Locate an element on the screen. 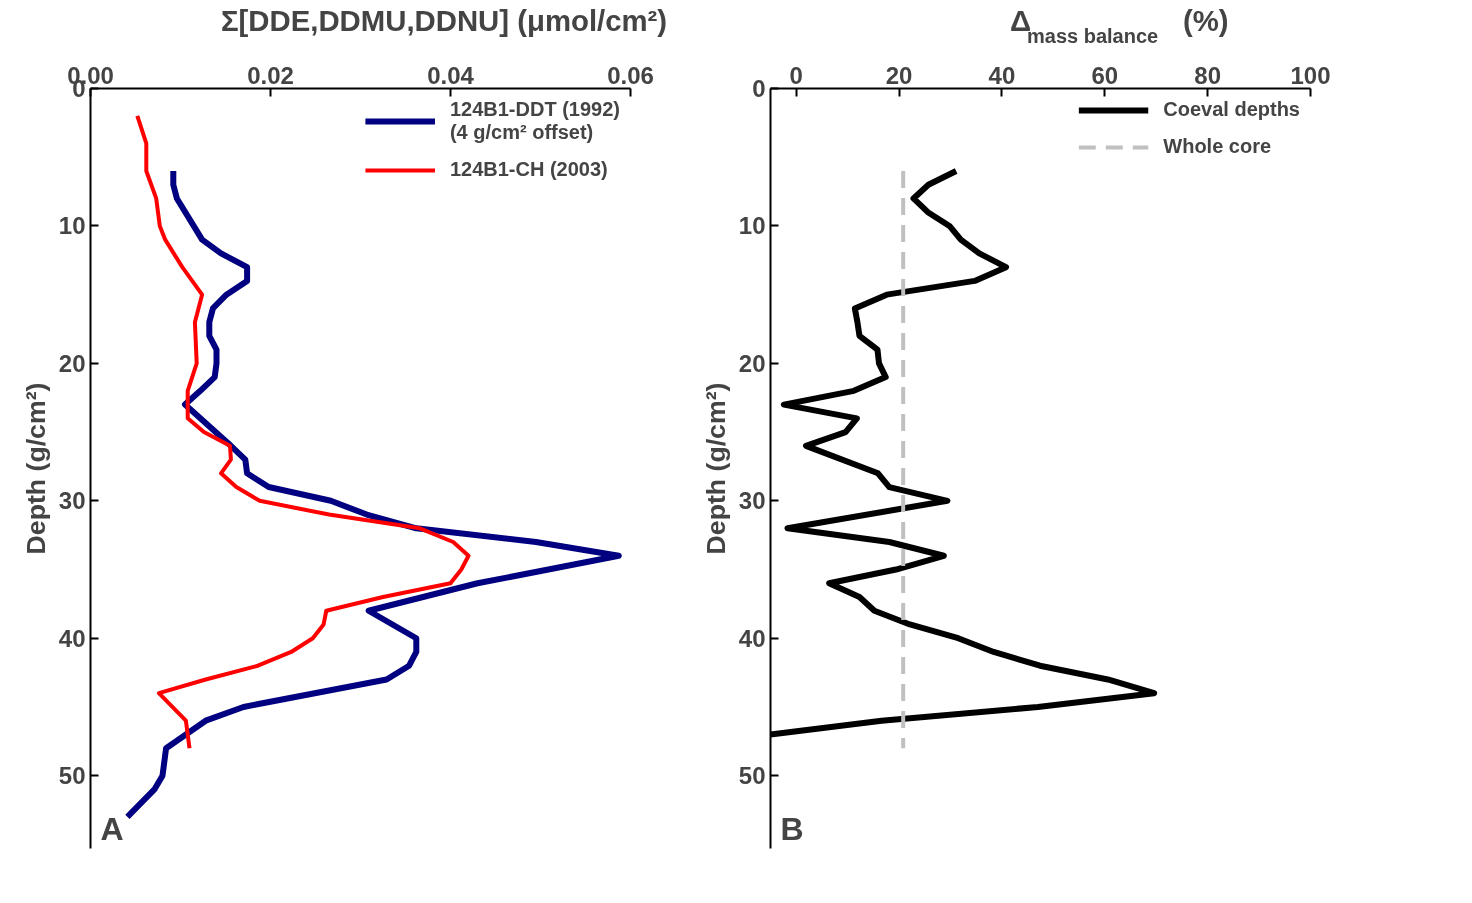 The image size is (1472, 903). x-tick-label: 40 is located at coordinates (1002, 75).